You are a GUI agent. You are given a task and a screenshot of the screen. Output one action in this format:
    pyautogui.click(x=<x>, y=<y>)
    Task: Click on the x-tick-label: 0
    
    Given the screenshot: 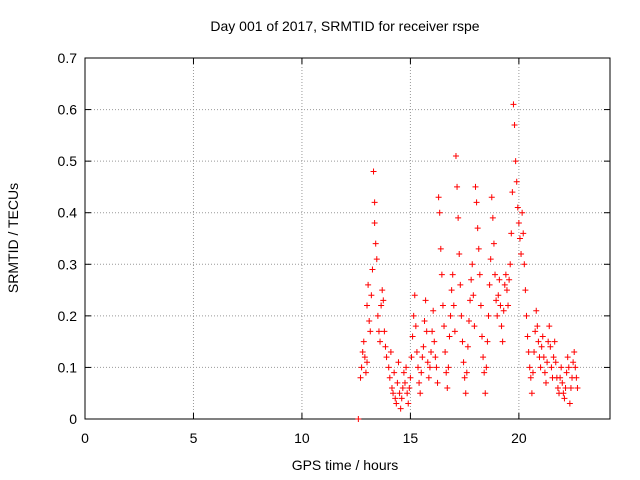 What is the action you would take?
    pyautogui.click(x=85, y=438)
    